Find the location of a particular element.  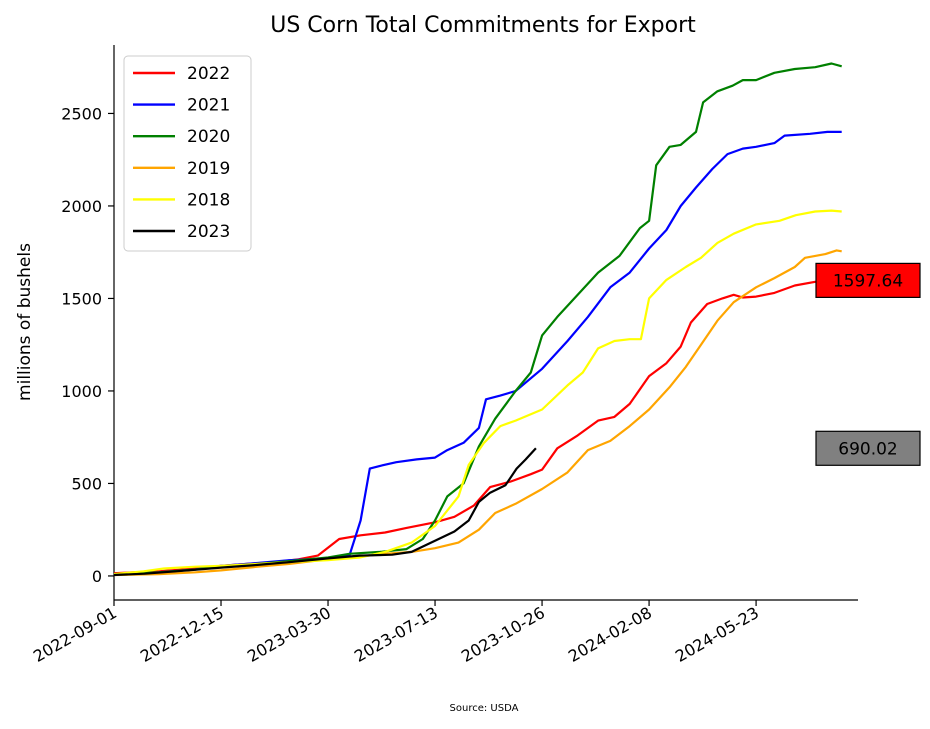

value-badge-label: 1597.64 is located at coordinates (868, 281).